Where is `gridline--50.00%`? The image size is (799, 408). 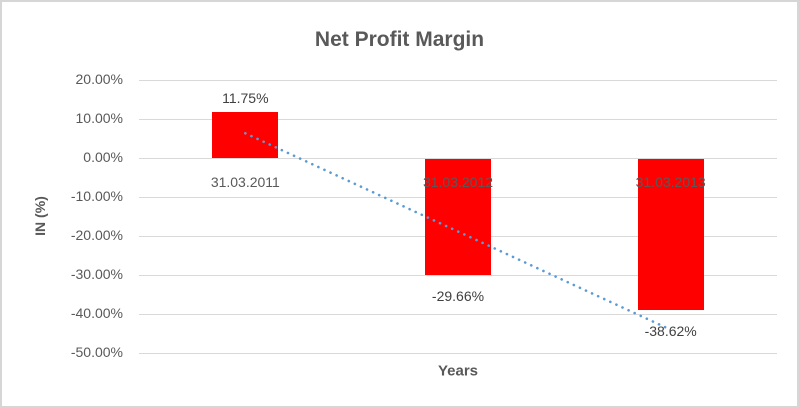 gridline--50.00% is located at coordinates (458, 353).